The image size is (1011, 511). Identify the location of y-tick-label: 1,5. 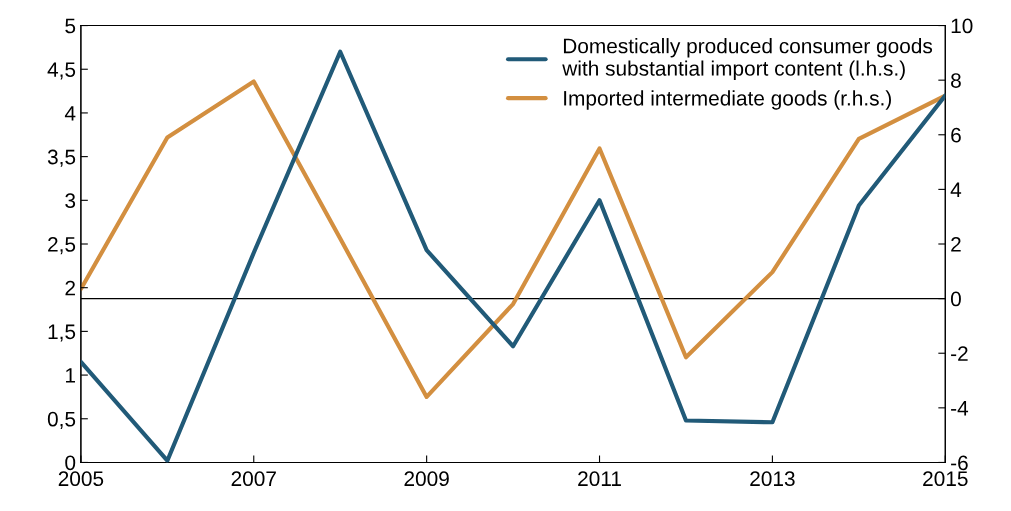
(62, 333).